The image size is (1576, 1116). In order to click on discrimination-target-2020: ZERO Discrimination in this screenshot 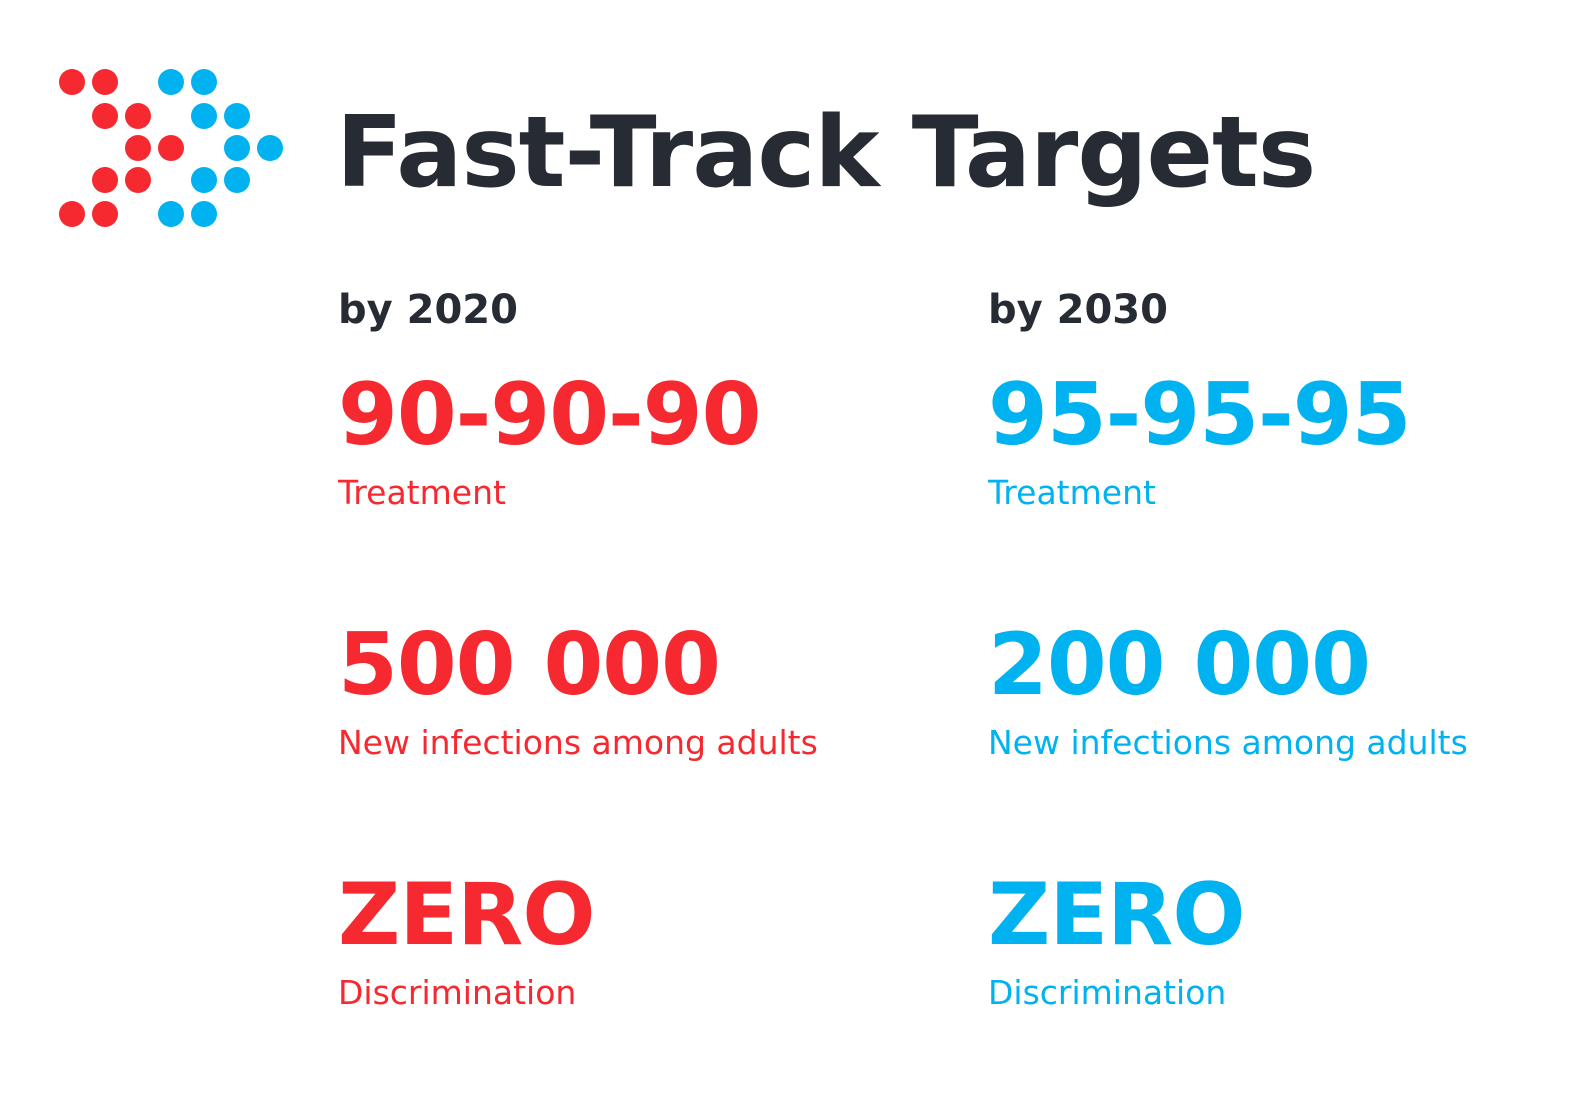, I will do `click(628, 994)`.